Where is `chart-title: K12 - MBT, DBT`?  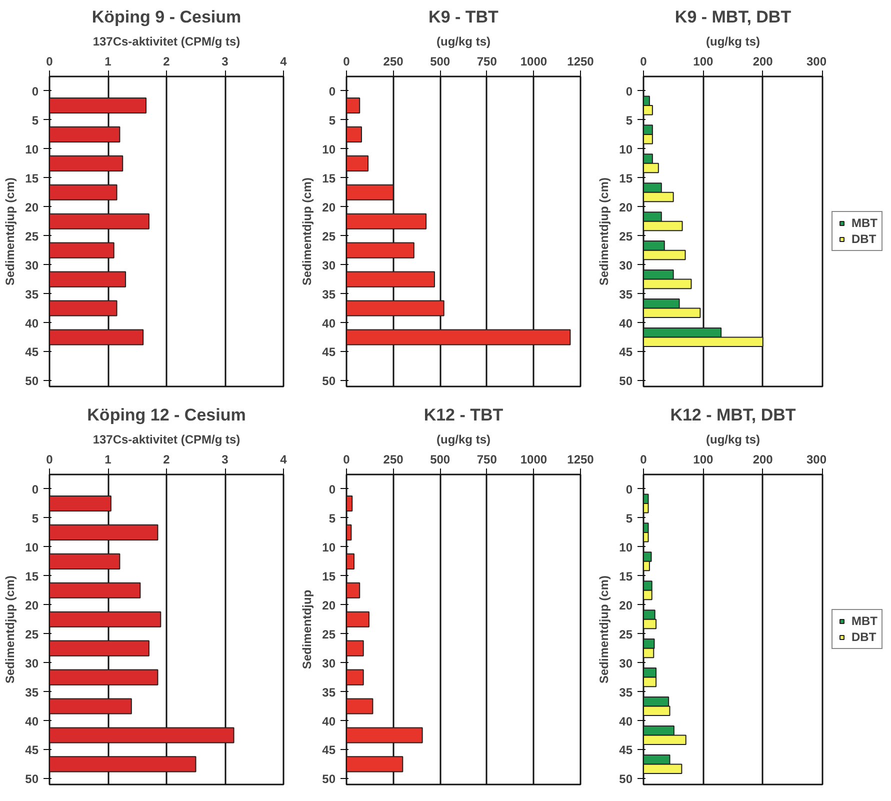
chart-title: K12 - MBT, DBT is located at coordinates (733, 415).